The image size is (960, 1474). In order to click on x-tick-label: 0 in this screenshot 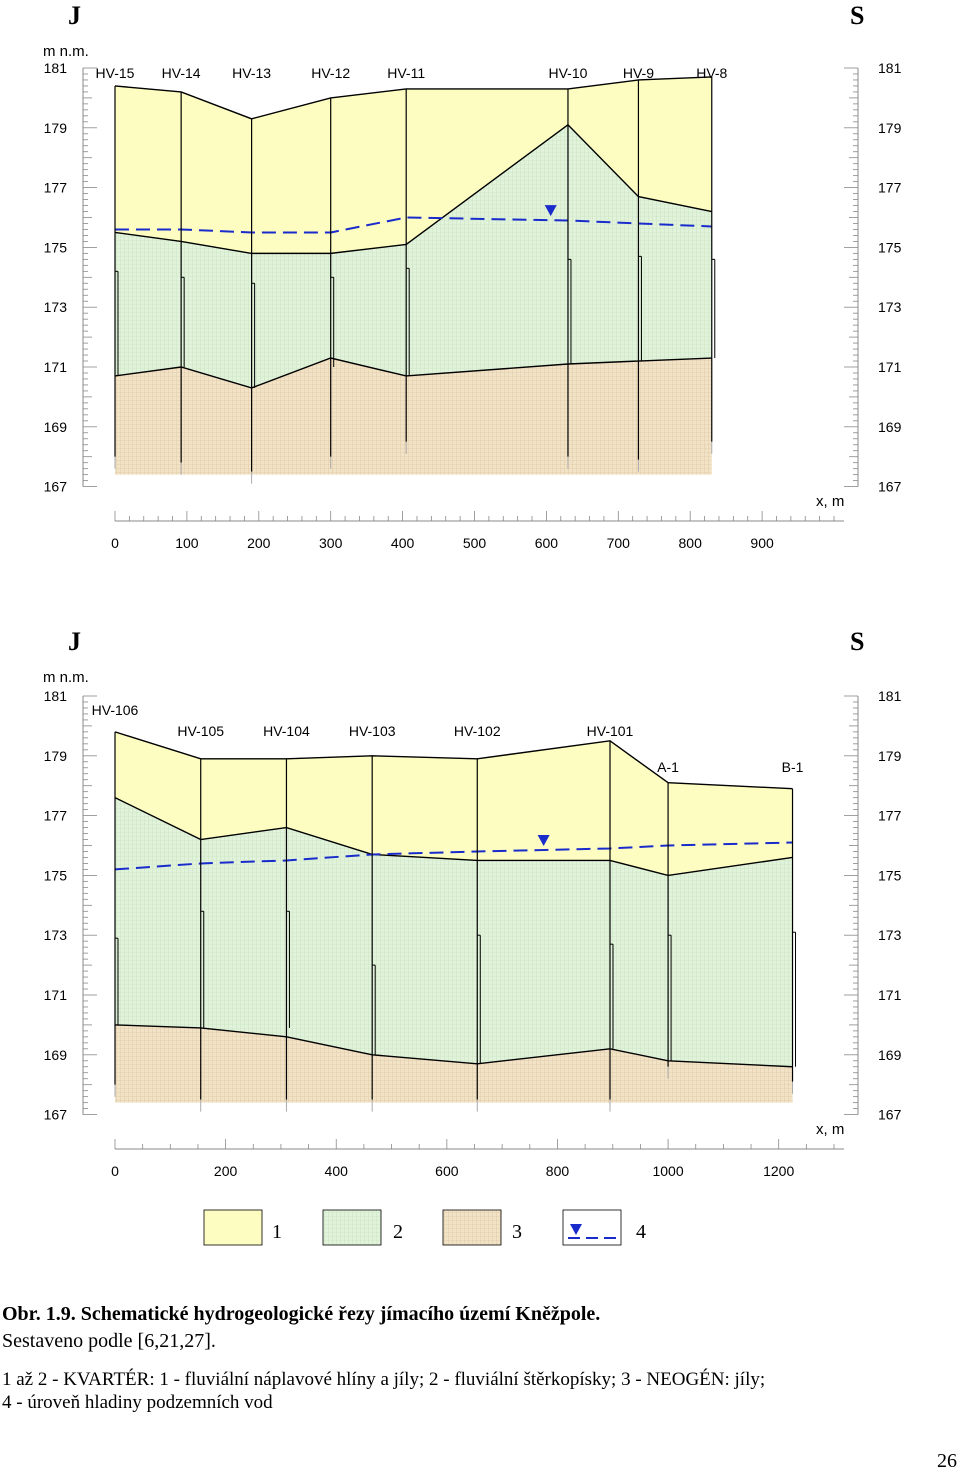, I will do `click(115, 543)`.